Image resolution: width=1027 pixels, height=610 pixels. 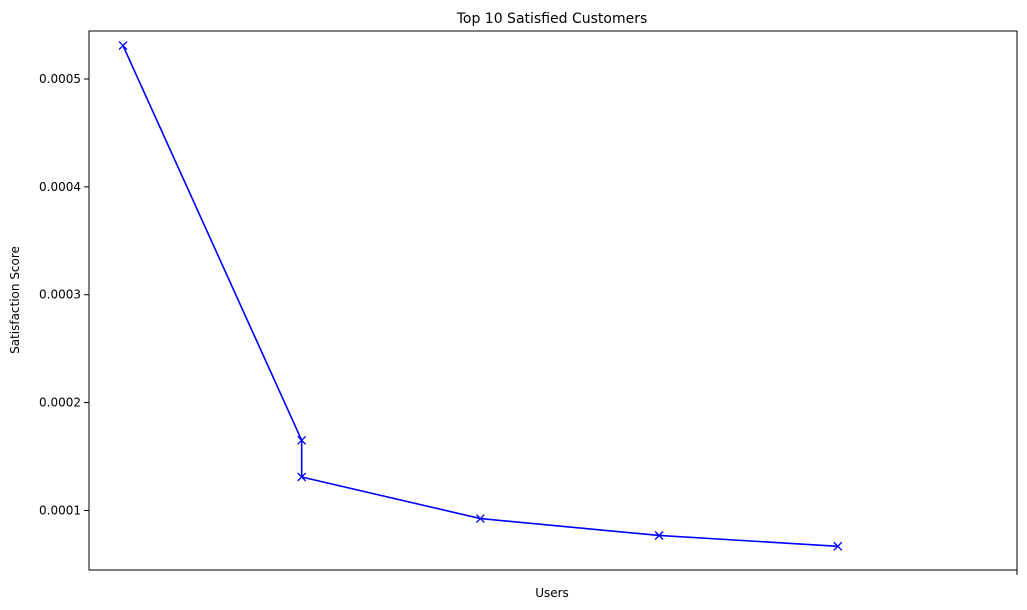 What do you see at coordinates (60, 403) in the screenshot?
I see `y-tick-label: 0.0002` at bounding box center [60, 403].